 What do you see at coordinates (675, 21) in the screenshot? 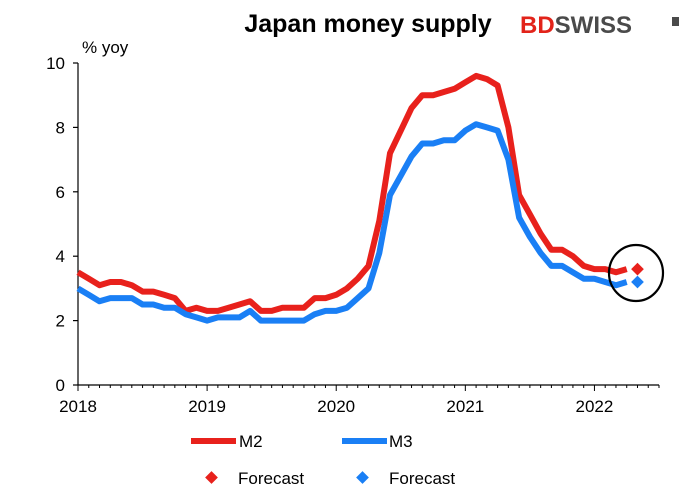
I see `logo-mark-icon` at bounding box center [675, 21].